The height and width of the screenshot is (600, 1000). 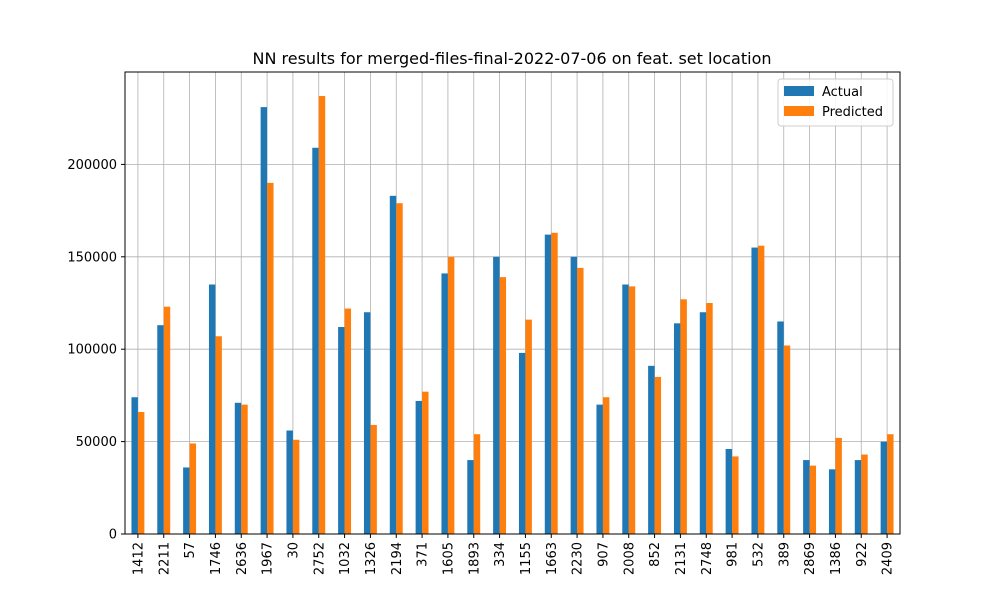 I want to click on x-tick-label: 907, so click(x=603, y=554).